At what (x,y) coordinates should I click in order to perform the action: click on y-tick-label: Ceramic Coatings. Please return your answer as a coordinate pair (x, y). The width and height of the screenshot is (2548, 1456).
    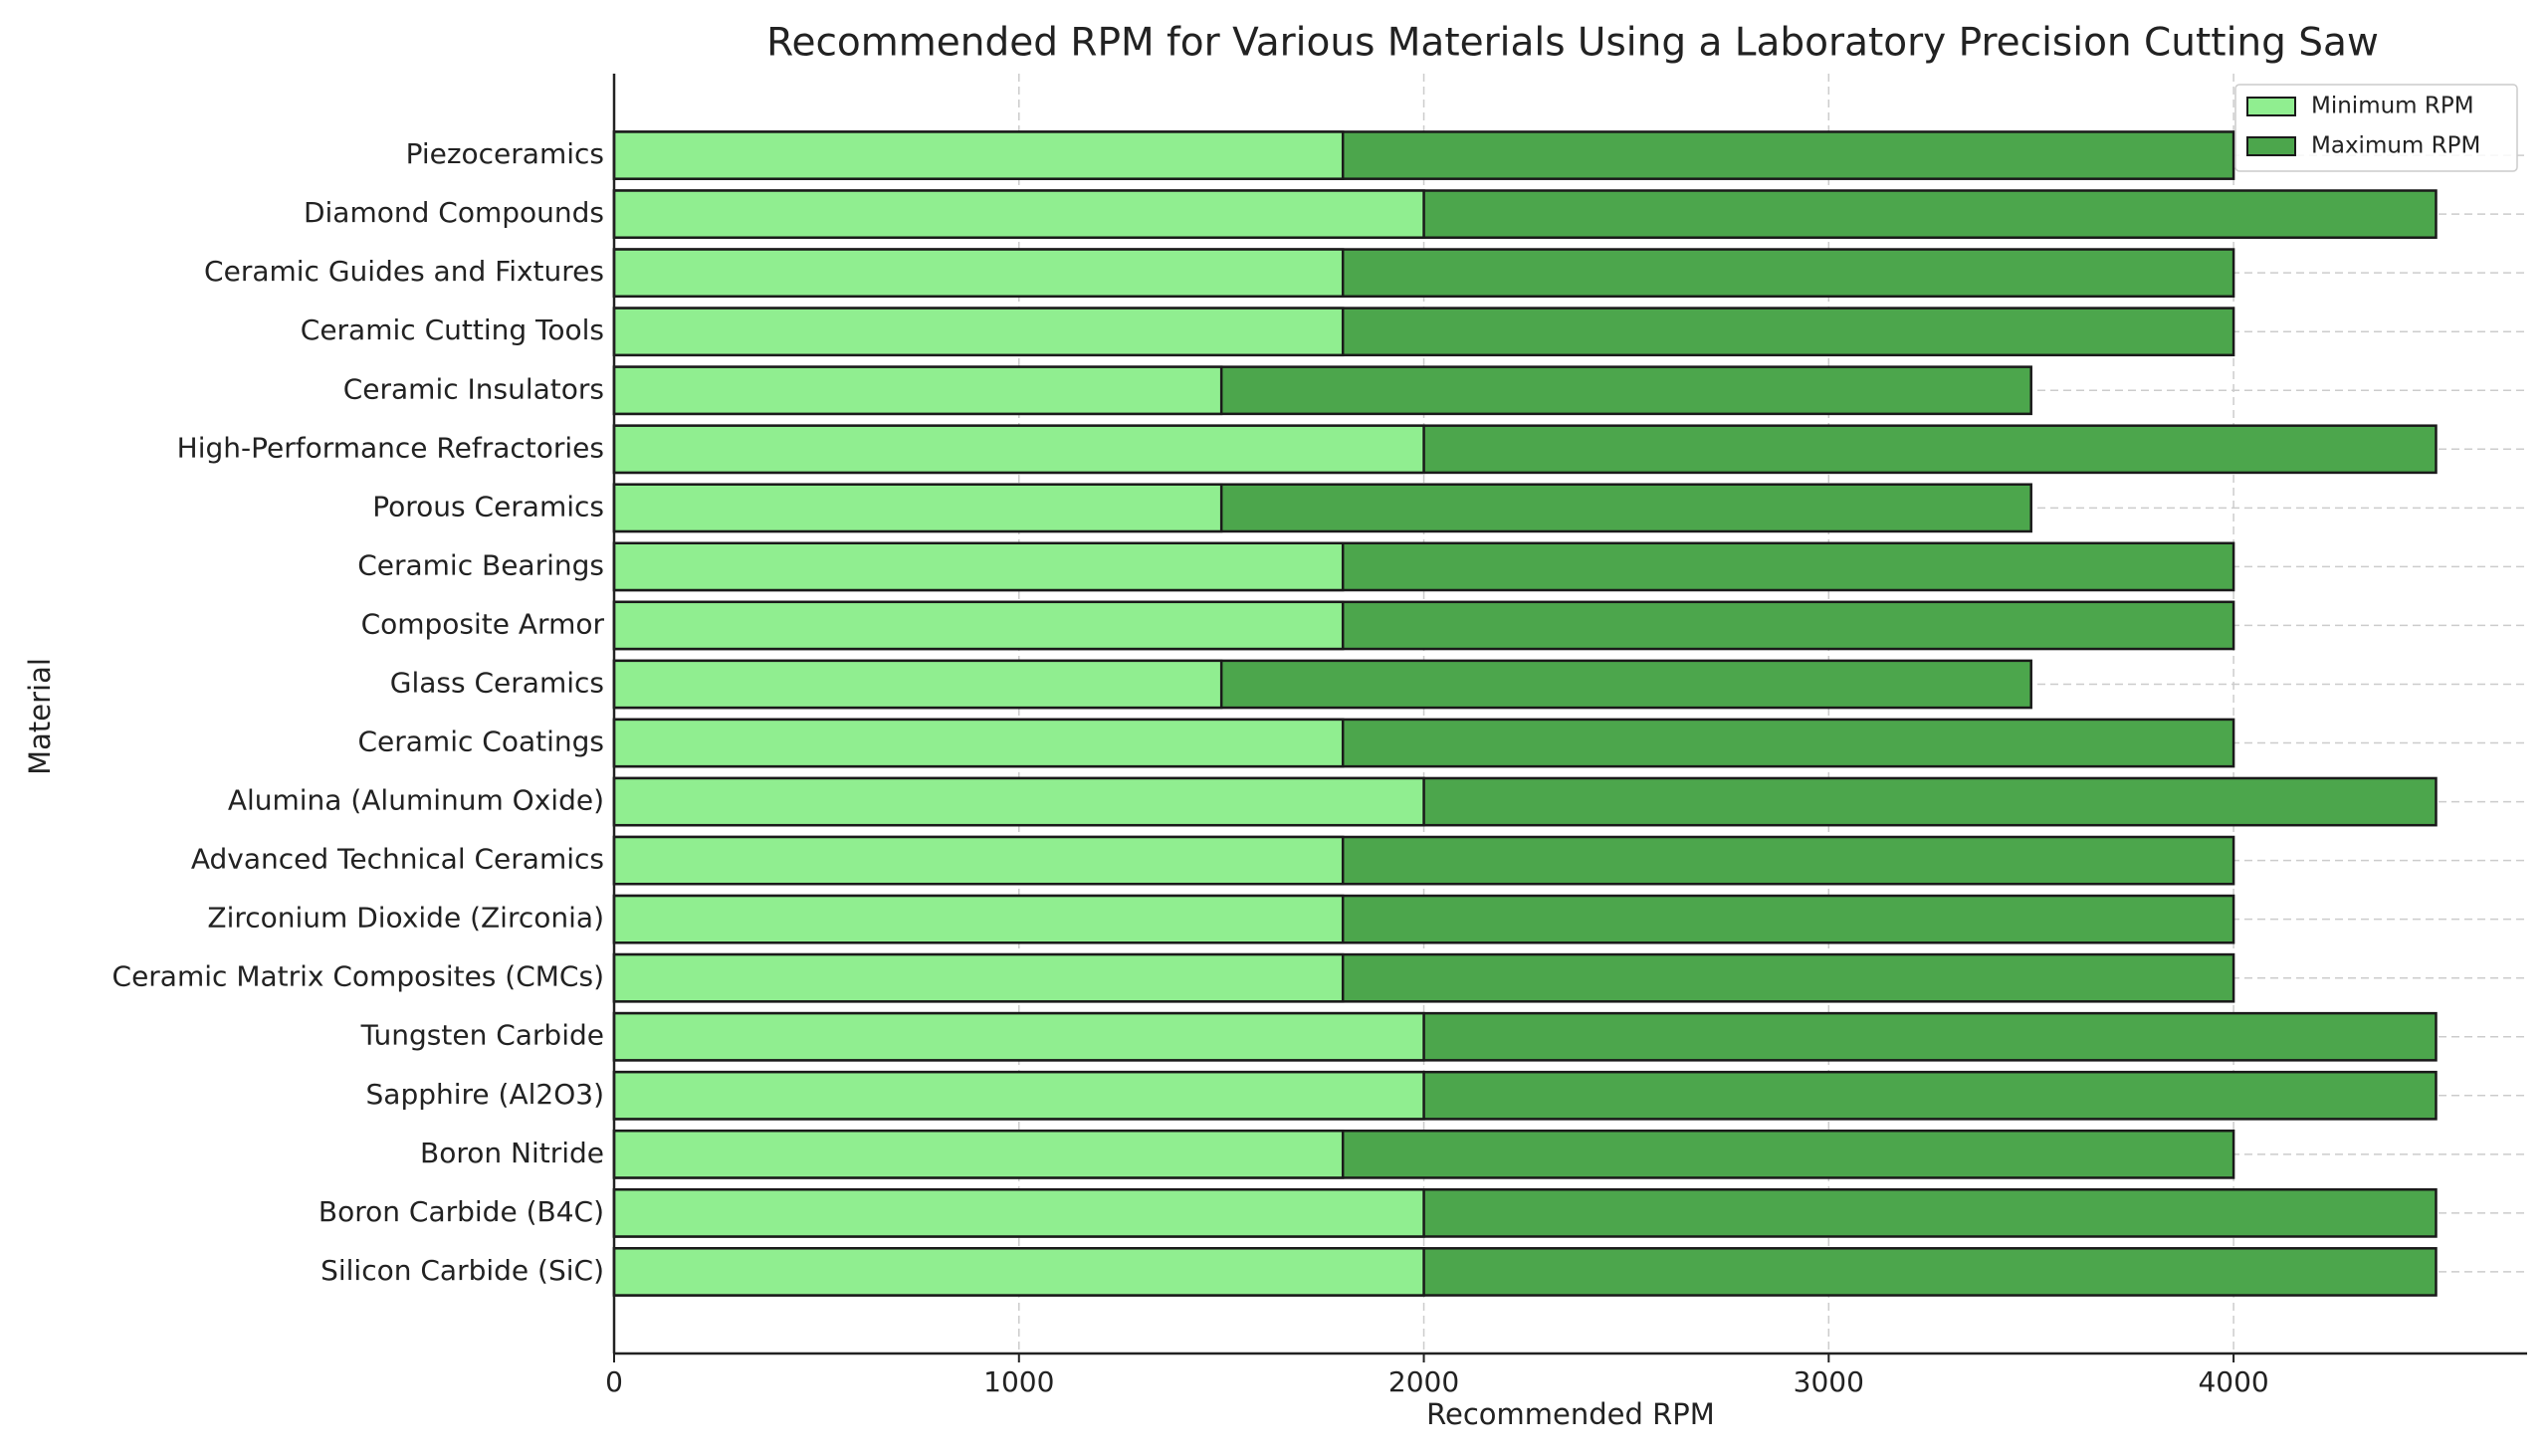
    Looking at the image, I should click on (480, 742).